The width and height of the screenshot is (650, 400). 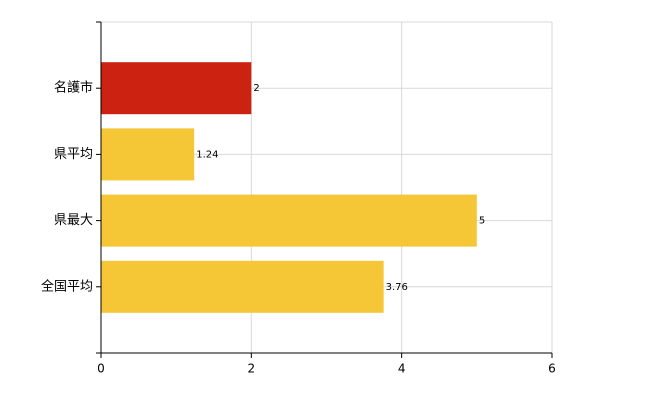 What do you see at coordinates (402, 369) in the screenshot?
I see `x-tick-label: 4` at bounding box center [402, 369].